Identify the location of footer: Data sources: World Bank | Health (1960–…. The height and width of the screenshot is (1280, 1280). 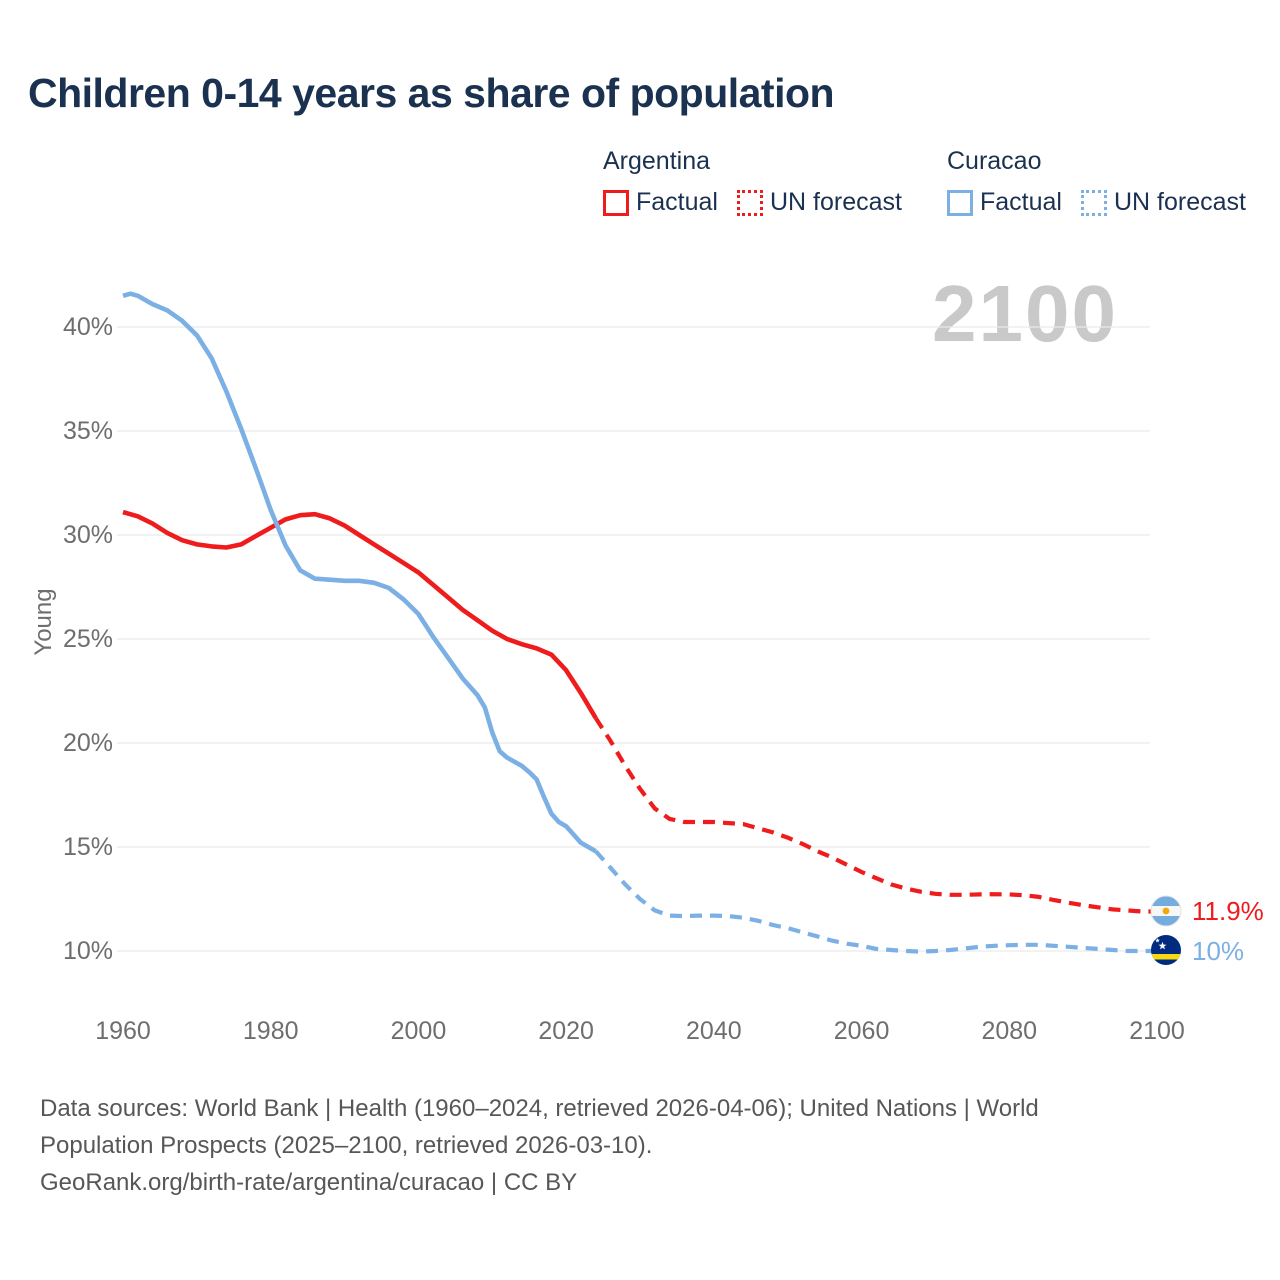
(539, 1145).